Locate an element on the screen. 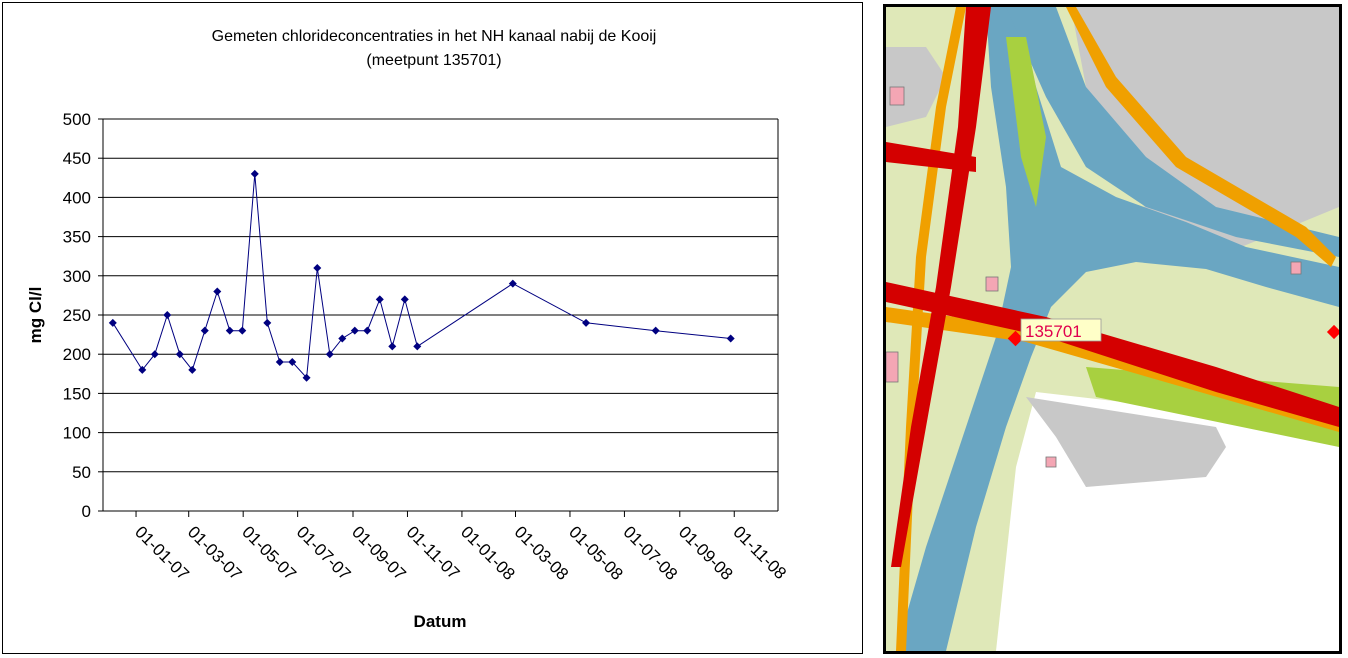 The height and width of the screenshot is (658, 1348). y-tick-label: 250 is located at coordinates (77, 315).